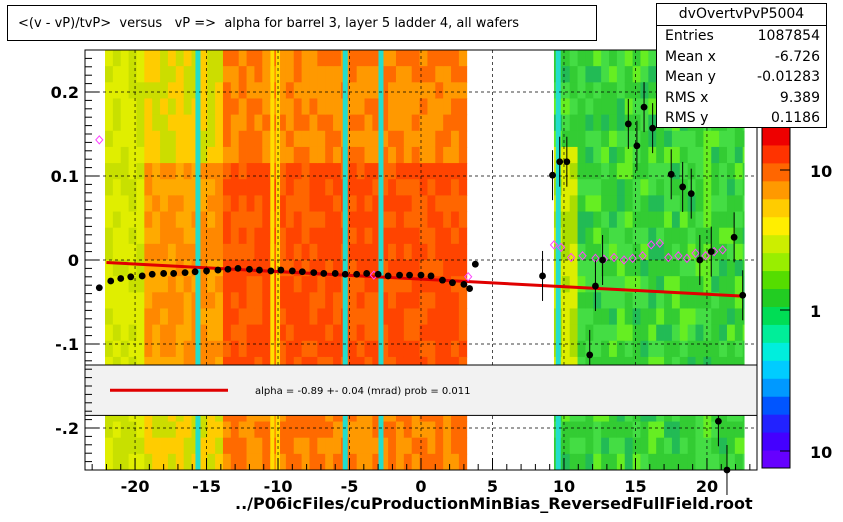 The width and height of the screenshot is (843, 522). Describe the element at coordinates (795, 118) in the screenshot. I see `stats-value: 0.1186` at that location.